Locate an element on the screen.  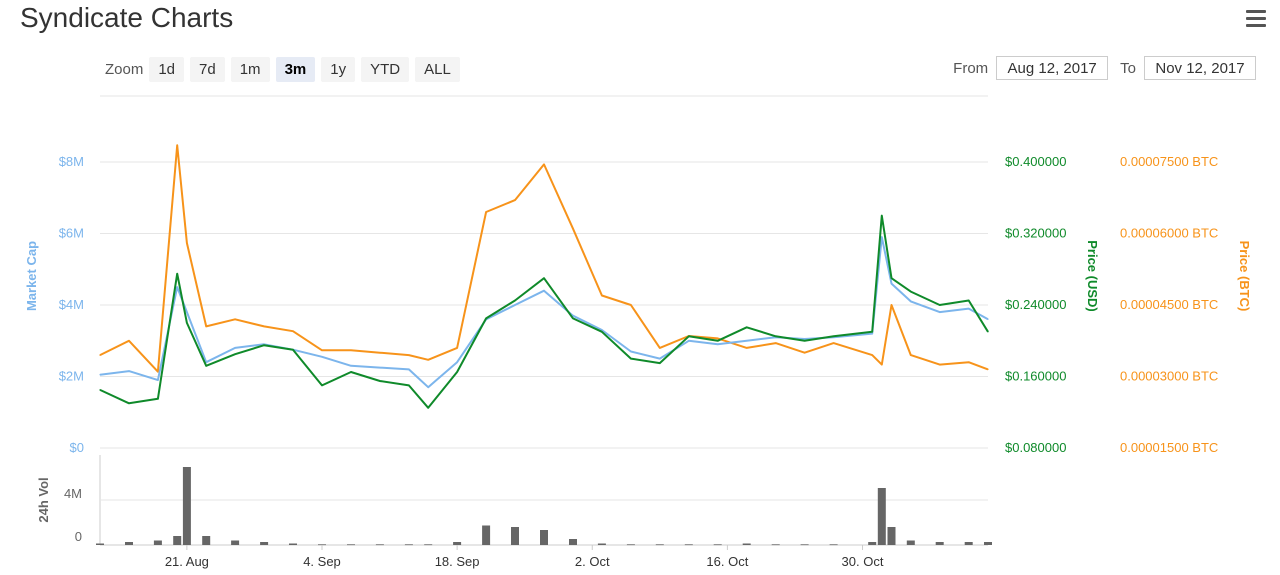
y-axis-title-usd: Price (USD) is located at coordinates (1092, 276).